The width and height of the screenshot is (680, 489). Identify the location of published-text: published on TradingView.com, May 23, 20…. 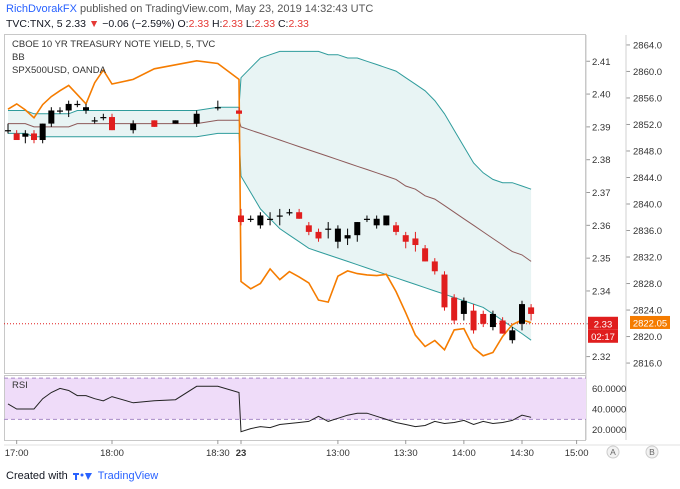
(226, 9).